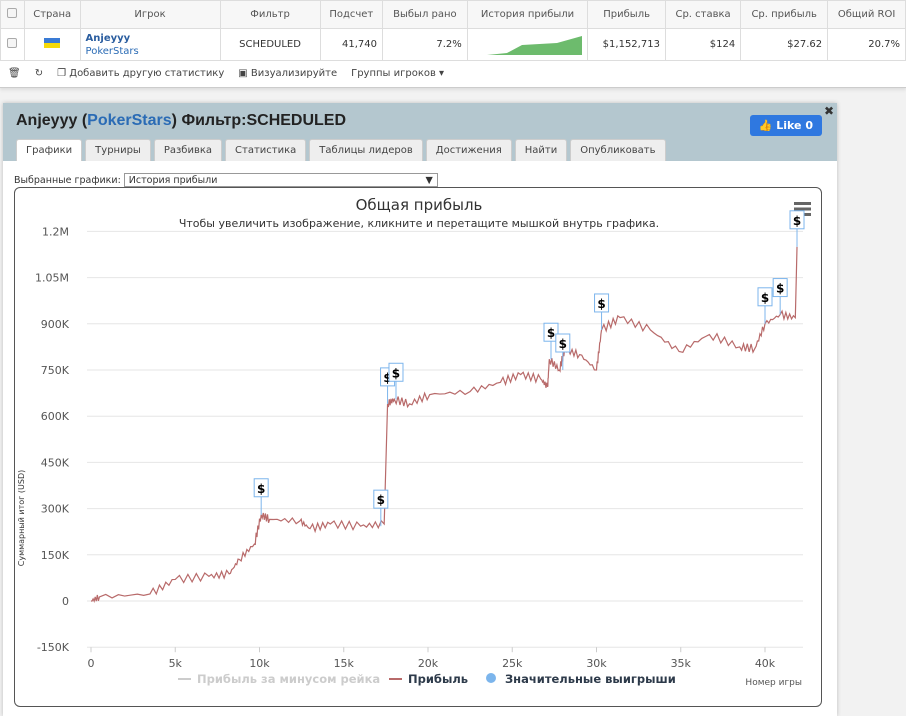 This screenshot has width=906, height=716. What do you see at coordinates (626, 14) in the screenshot?
I see `col-profit: Прибыль` at bounding box center [626, 14].